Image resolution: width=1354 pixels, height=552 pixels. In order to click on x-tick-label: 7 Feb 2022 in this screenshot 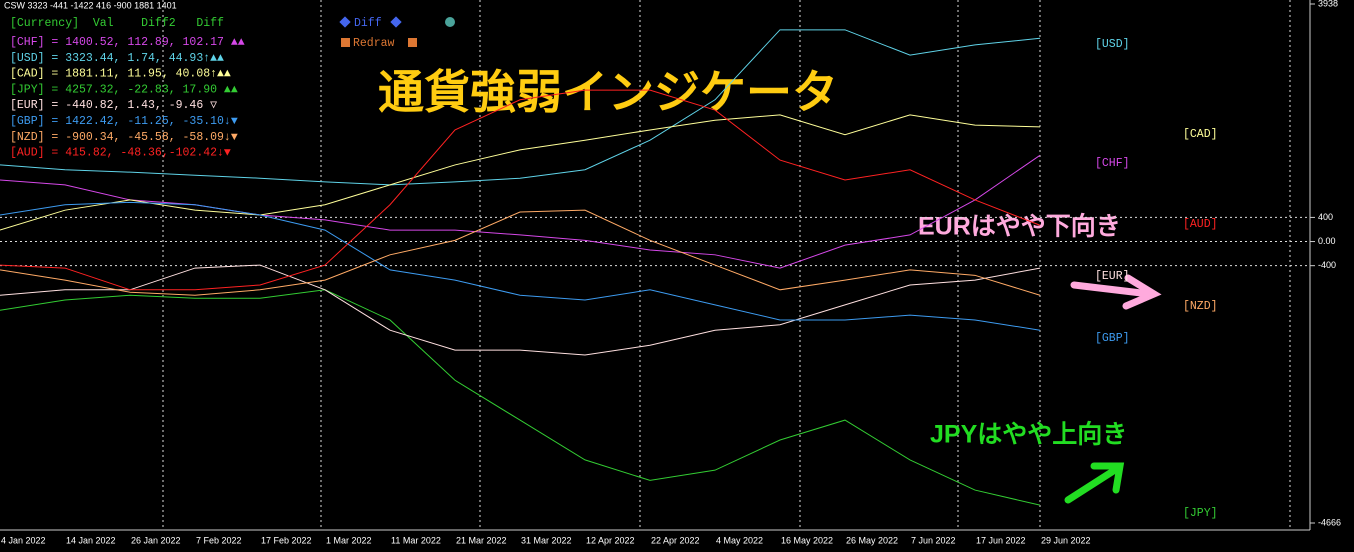, I will do `click(219, 540)`.